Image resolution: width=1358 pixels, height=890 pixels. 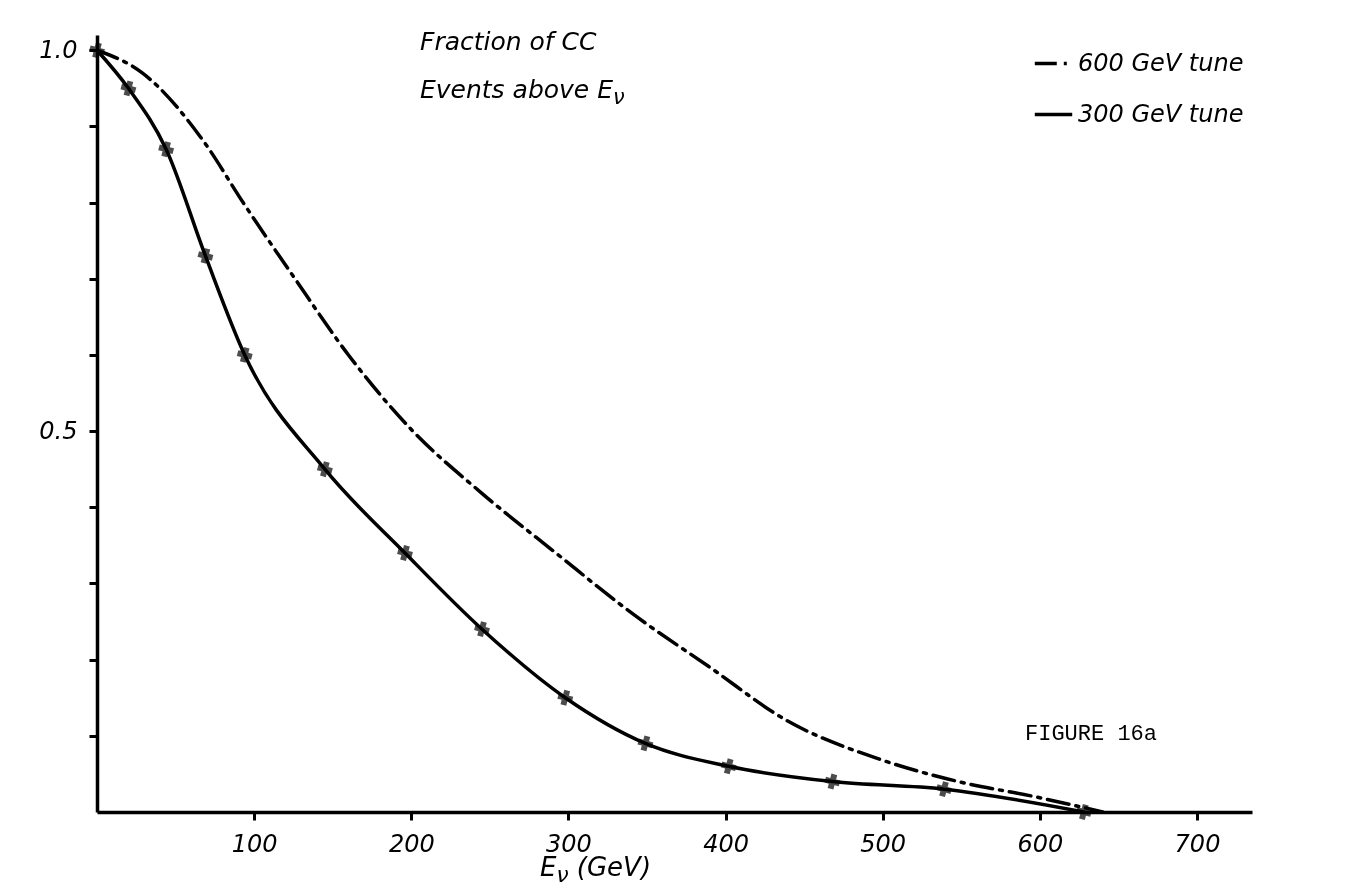 I want to click on x-axis-title: E$_{ν}$ (GeV), so click(x=596, y=870).